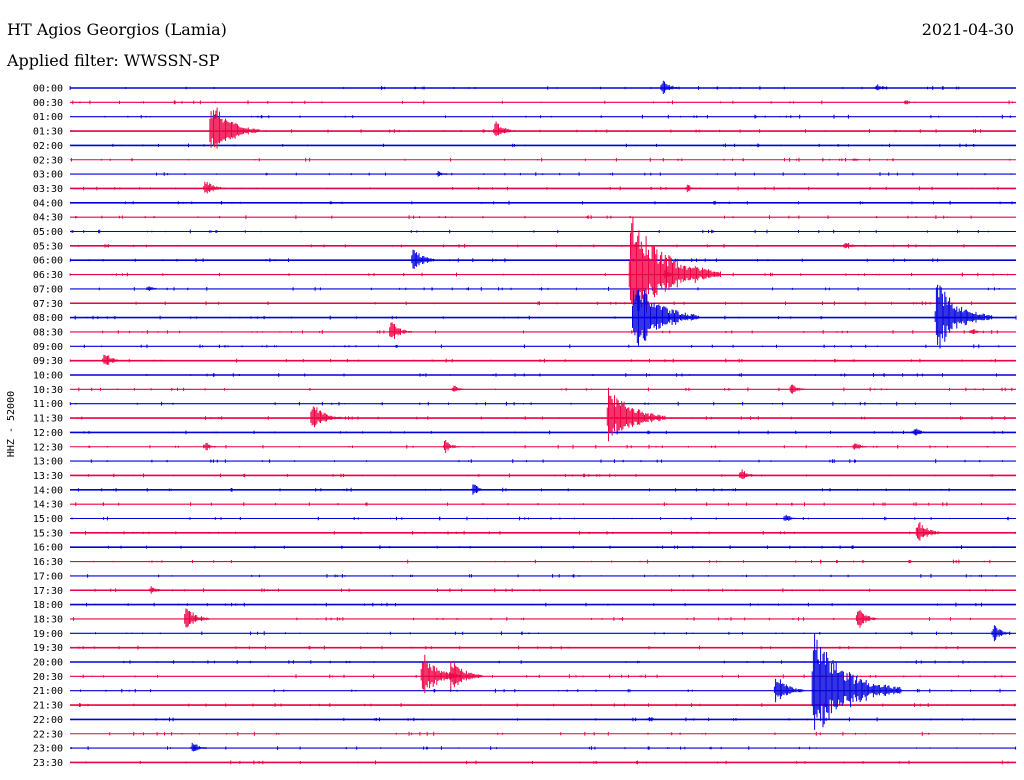 The width and height of the screenshot is (1024, 780). I want to click on time-tick-label: 16:30, so click(48, 562).